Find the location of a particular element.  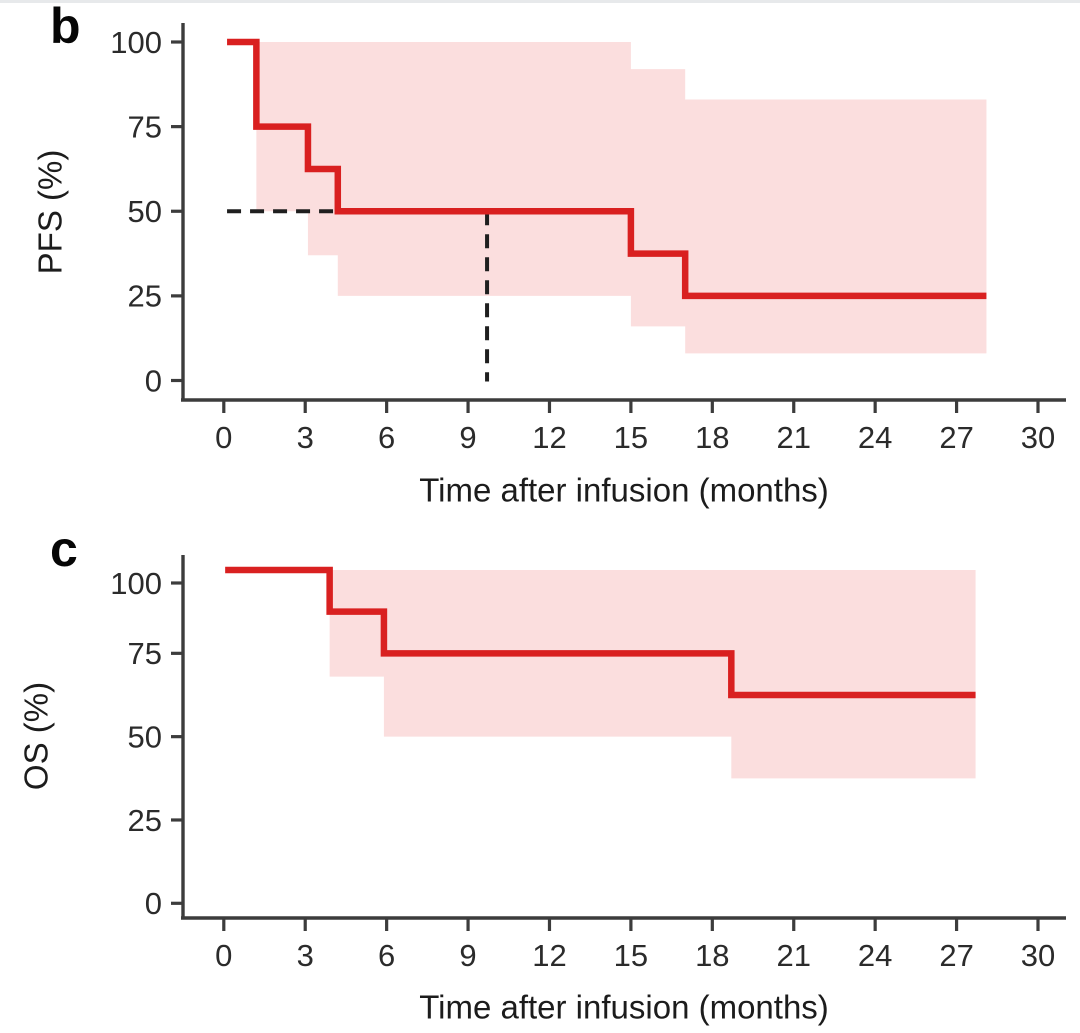

top-border is located at coordinates (540, 1).